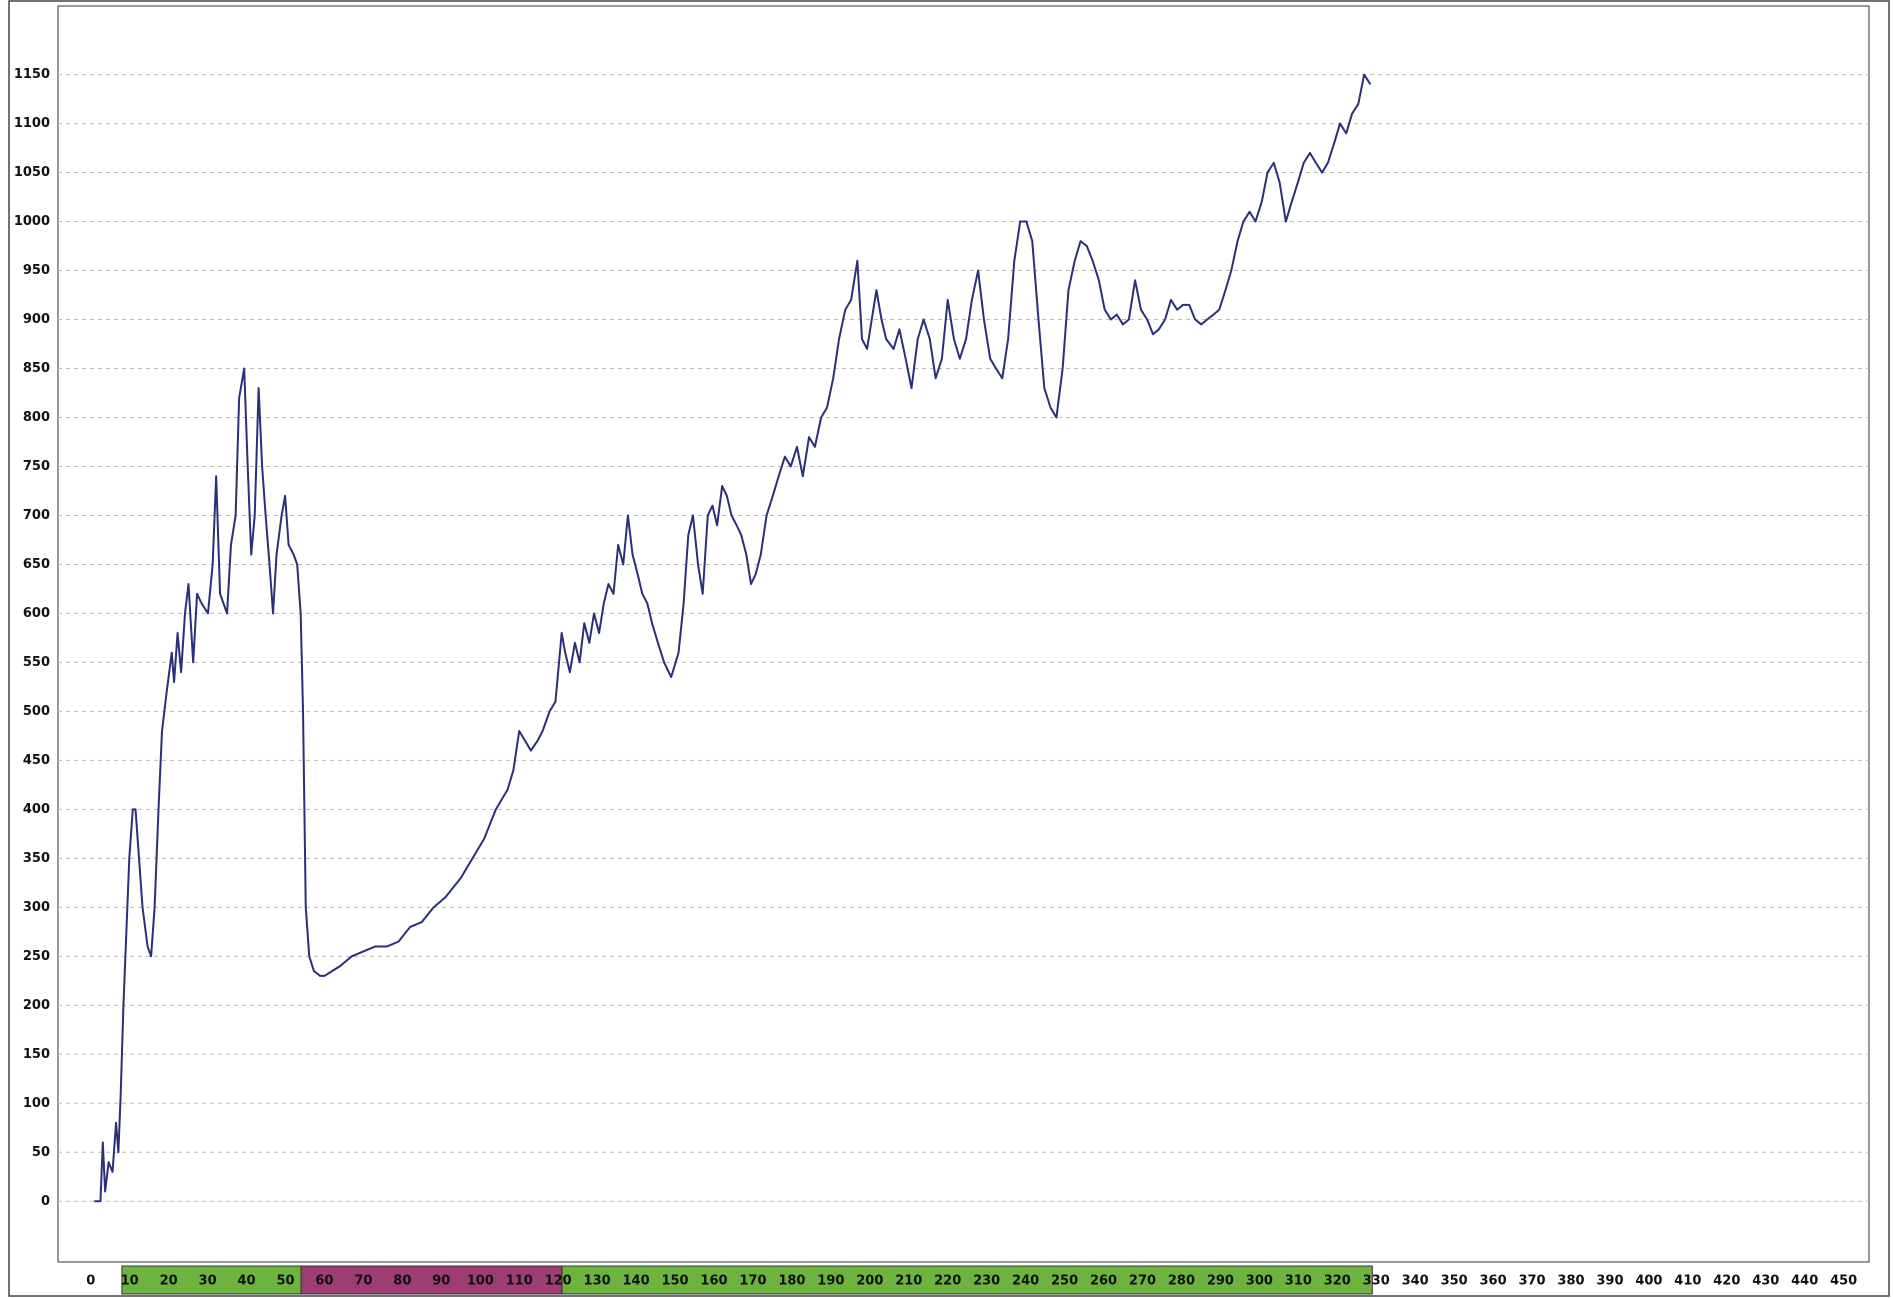 This screenshot has width=1893, height=1298. I want to click on x-tick-label: 30, so click(208, 1281).